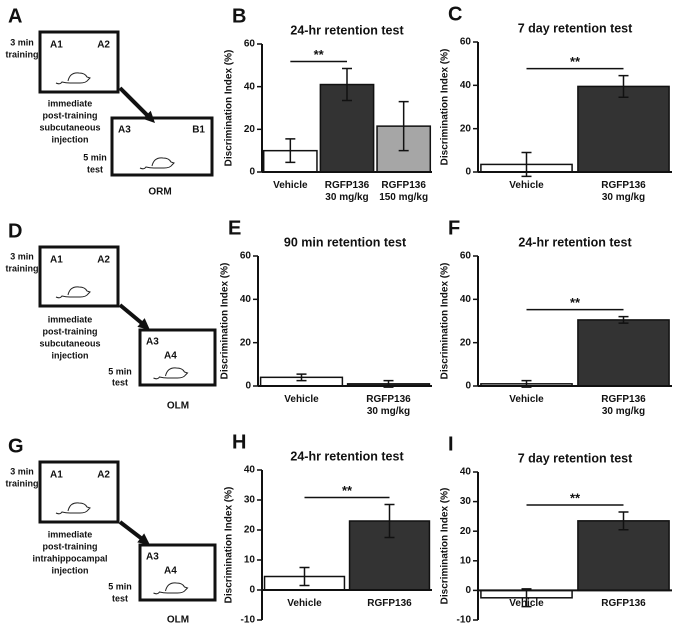 The width and height of the screenshot is (687, 630). What do you see at coordinates (120, 382) in the screenshot?
I see `test-label: test` at bounding box center [120, 382].